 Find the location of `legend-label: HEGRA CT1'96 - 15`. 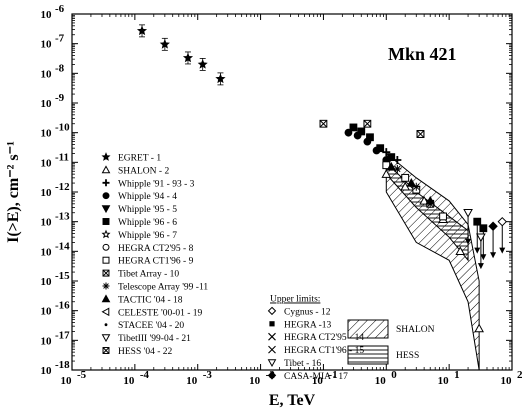

legend-label: HEGRA CT1'96 - 15 is located at coordinates (324, 351).